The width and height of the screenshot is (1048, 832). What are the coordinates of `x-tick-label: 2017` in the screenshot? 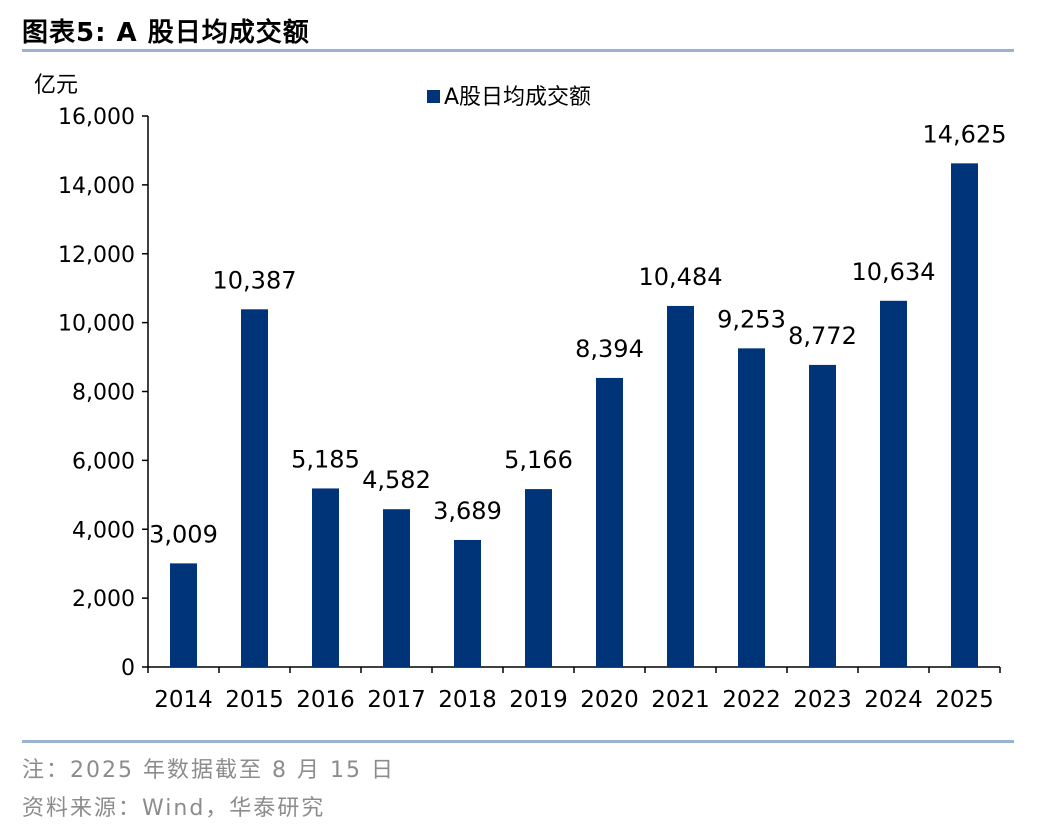 It's located at (396, 700).